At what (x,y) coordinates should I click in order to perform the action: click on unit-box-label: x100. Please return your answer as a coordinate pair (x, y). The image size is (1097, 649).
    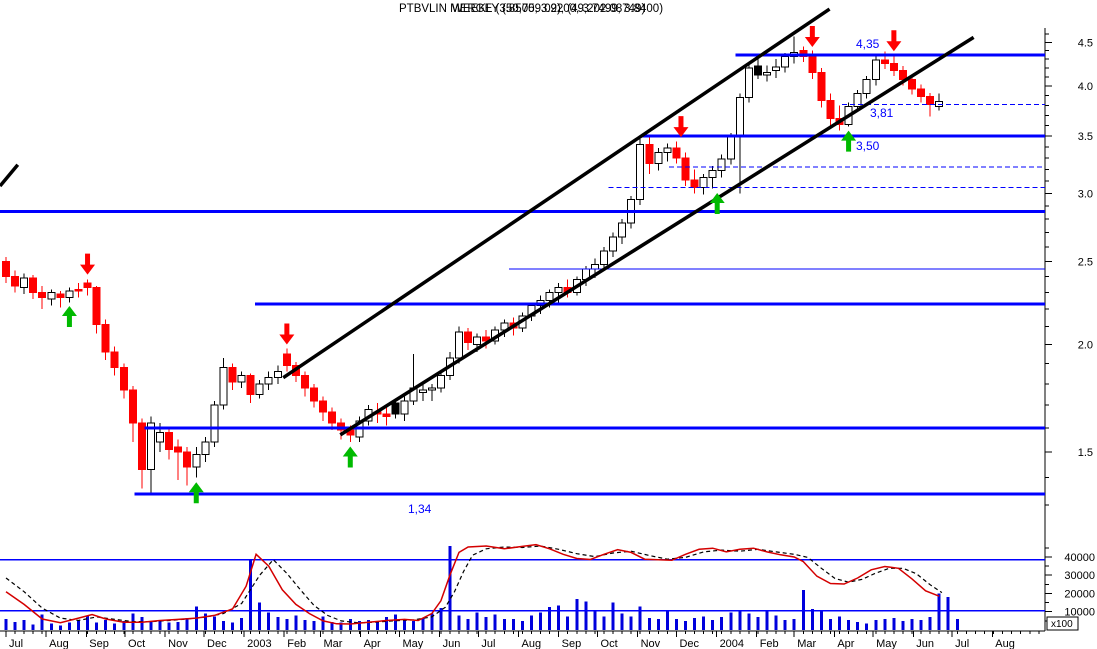
    Looking at the image, I should click on (1062, 624).